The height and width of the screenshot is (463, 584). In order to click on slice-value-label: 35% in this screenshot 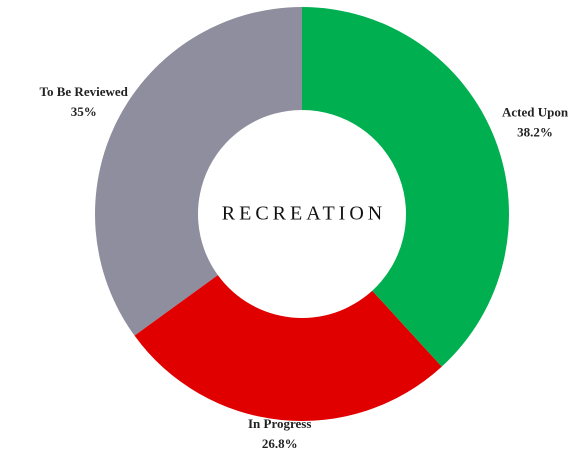, I will do `click(84, 111)`.